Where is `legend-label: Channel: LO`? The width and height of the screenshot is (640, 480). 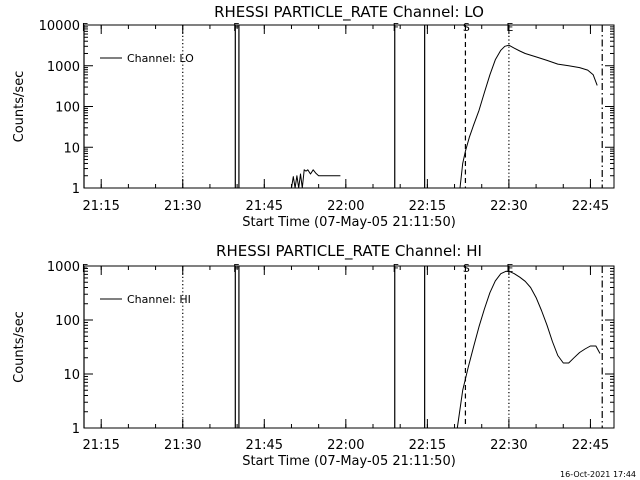 legend-label: Channel: LO is located at coordinates (160, 58).